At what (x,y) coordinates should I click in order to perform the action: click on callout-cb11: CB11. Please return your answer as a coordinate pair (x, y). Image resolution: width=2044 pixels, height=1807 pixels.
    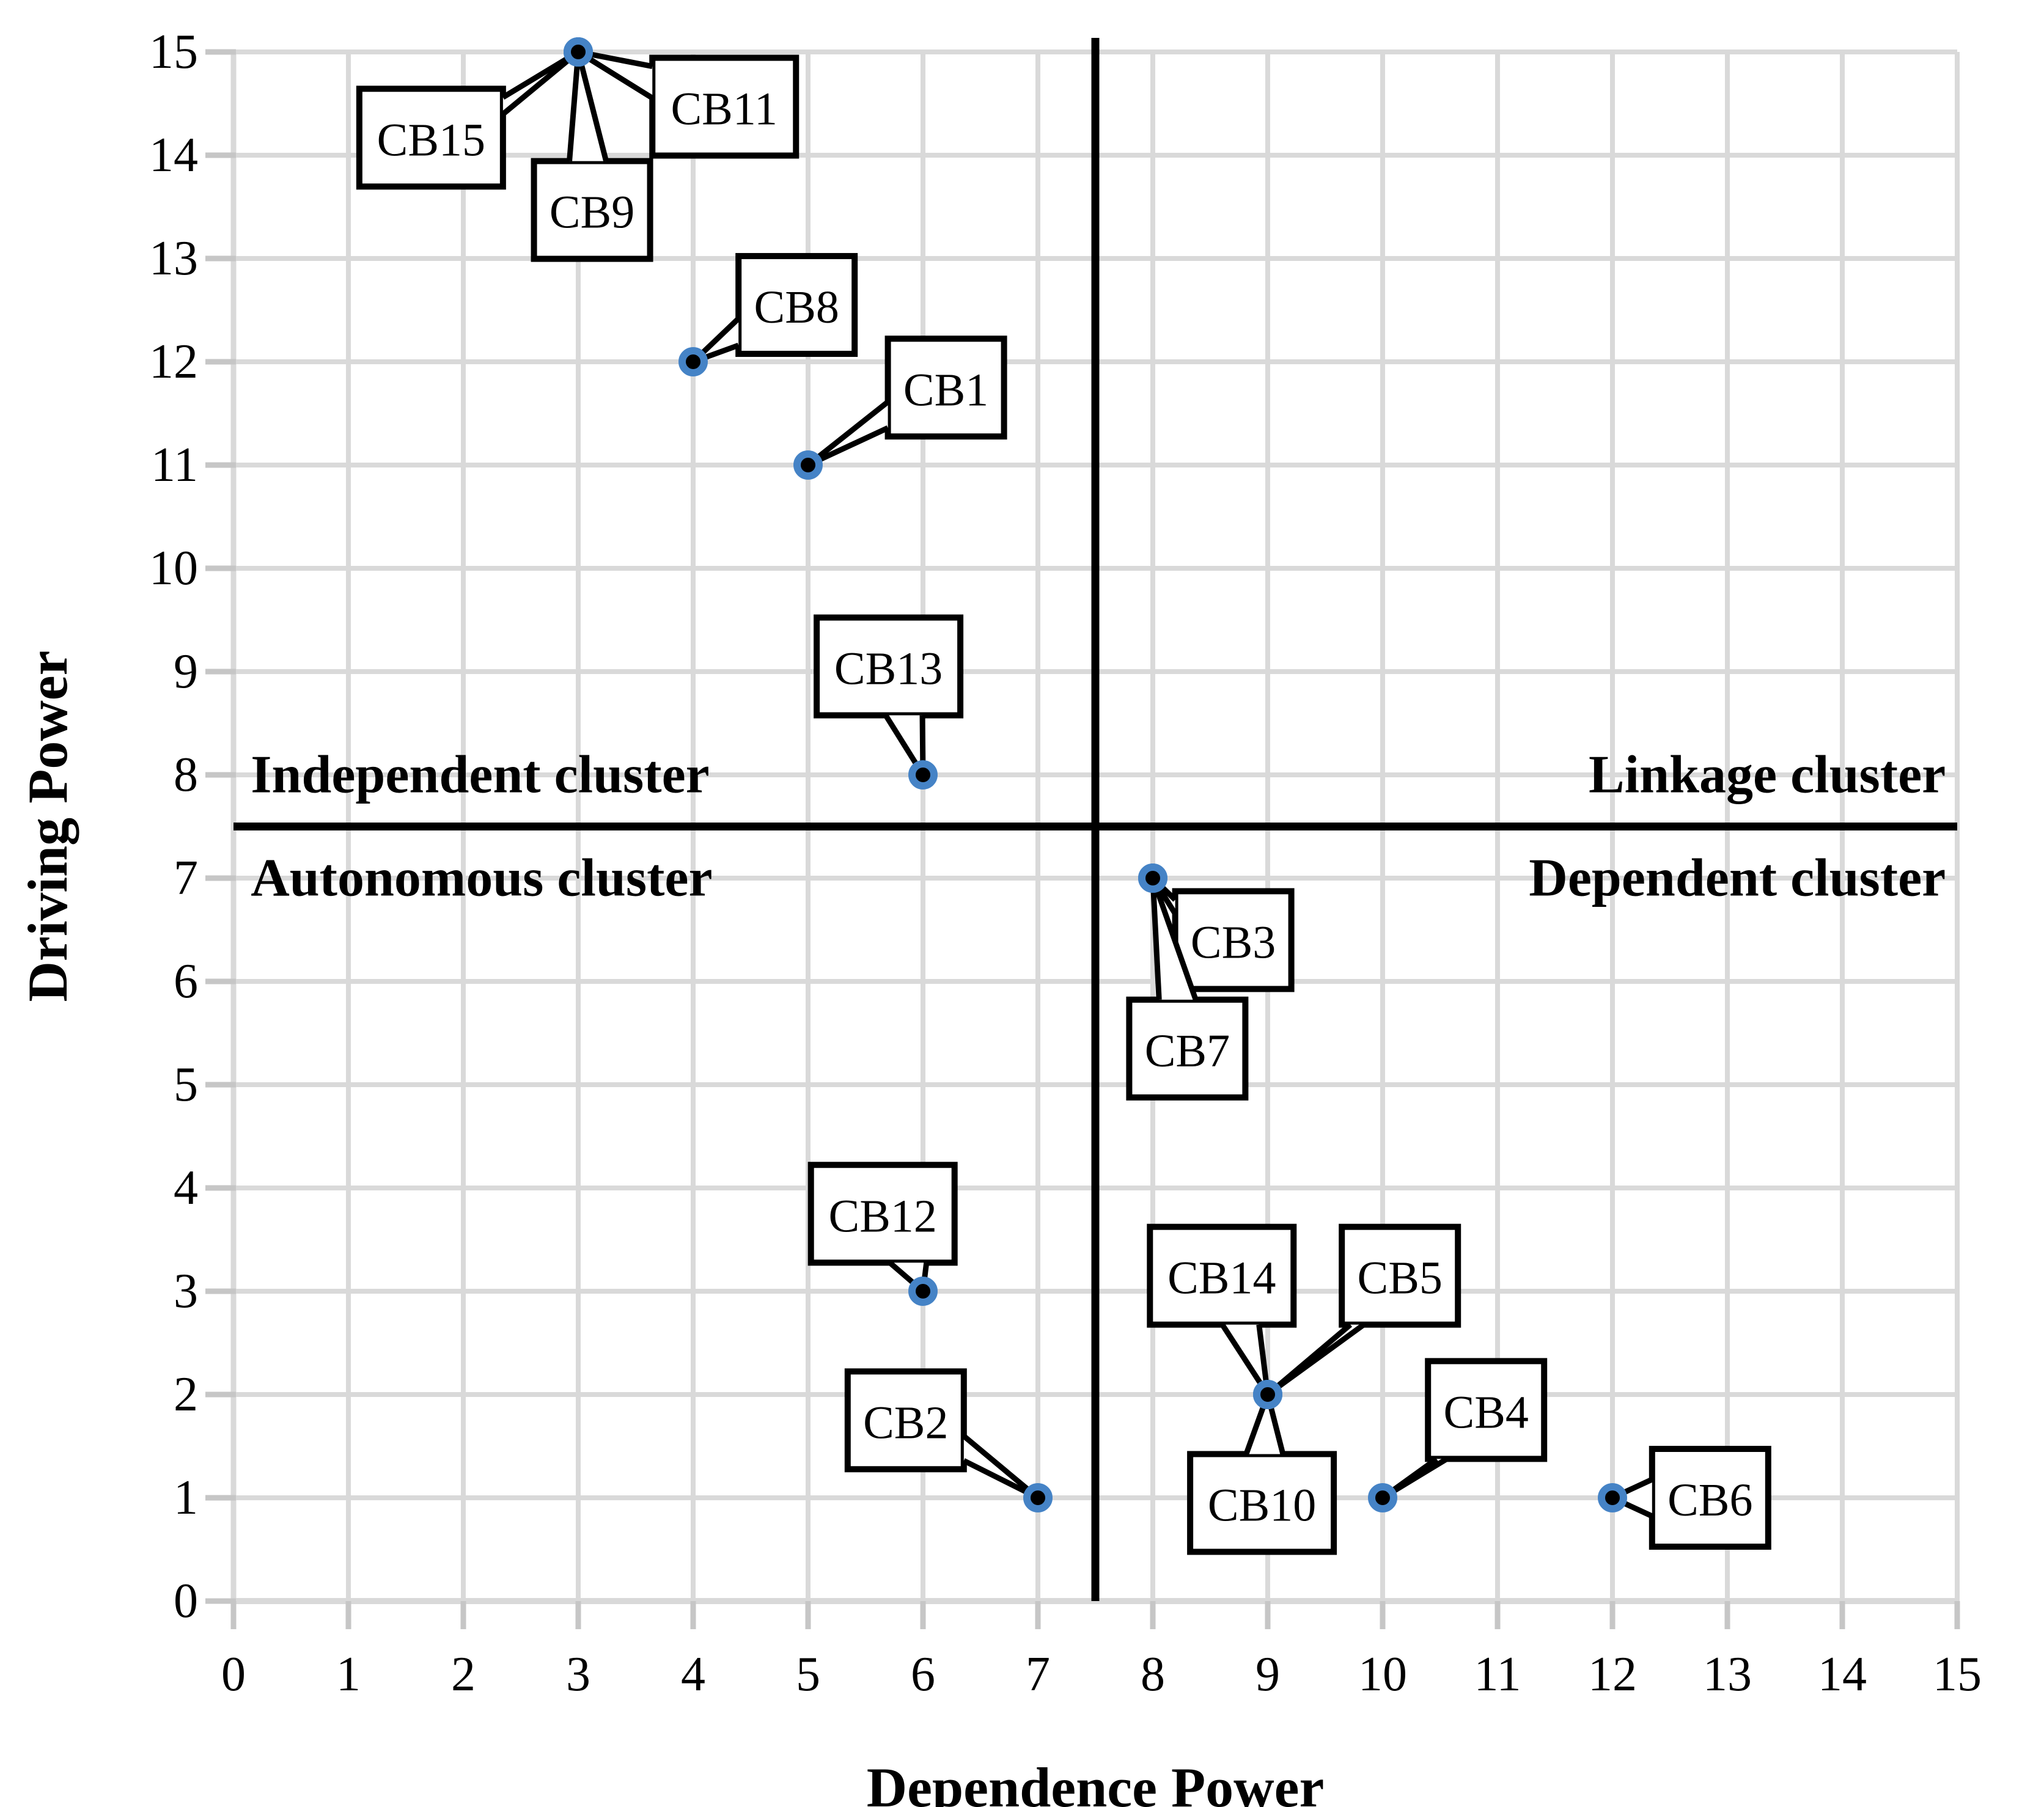
    Looking at the image, I should click on (688, 104).